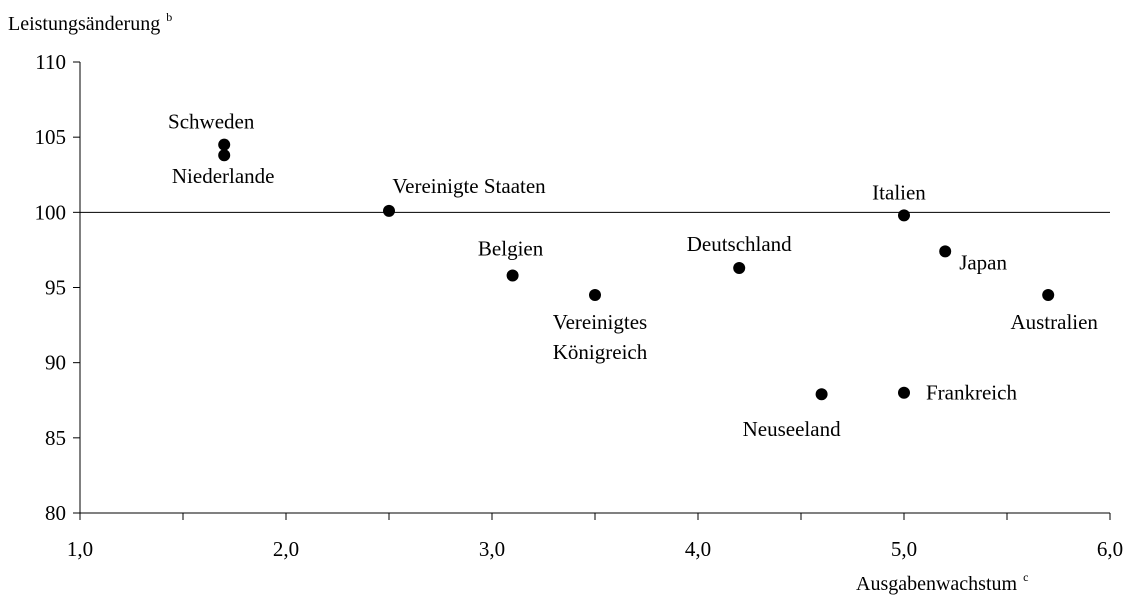  What do you see at coordinates (899, 192) in the screenshot?
I see `point-label: Italien` at bounding box center [899, 192].